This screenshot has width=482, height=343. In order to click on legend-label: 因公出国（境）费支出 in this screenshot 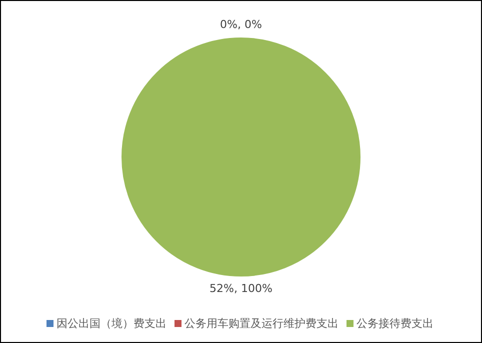, I will do `click(111, 323)`.